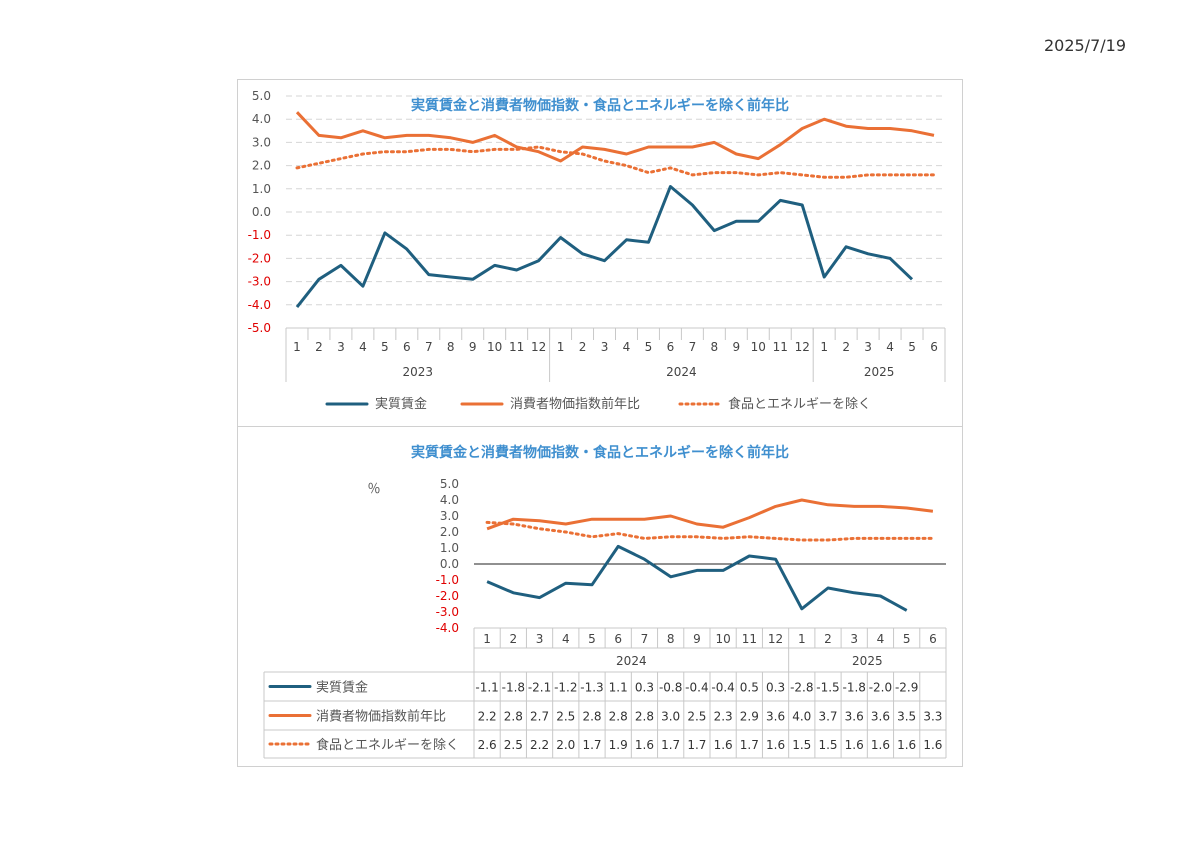 The width and height of the screenshot is (1200, 848). Describe the element at coordinates (539, 745) in the screenshot. I see `table-cell-core: 2.2` at that location.